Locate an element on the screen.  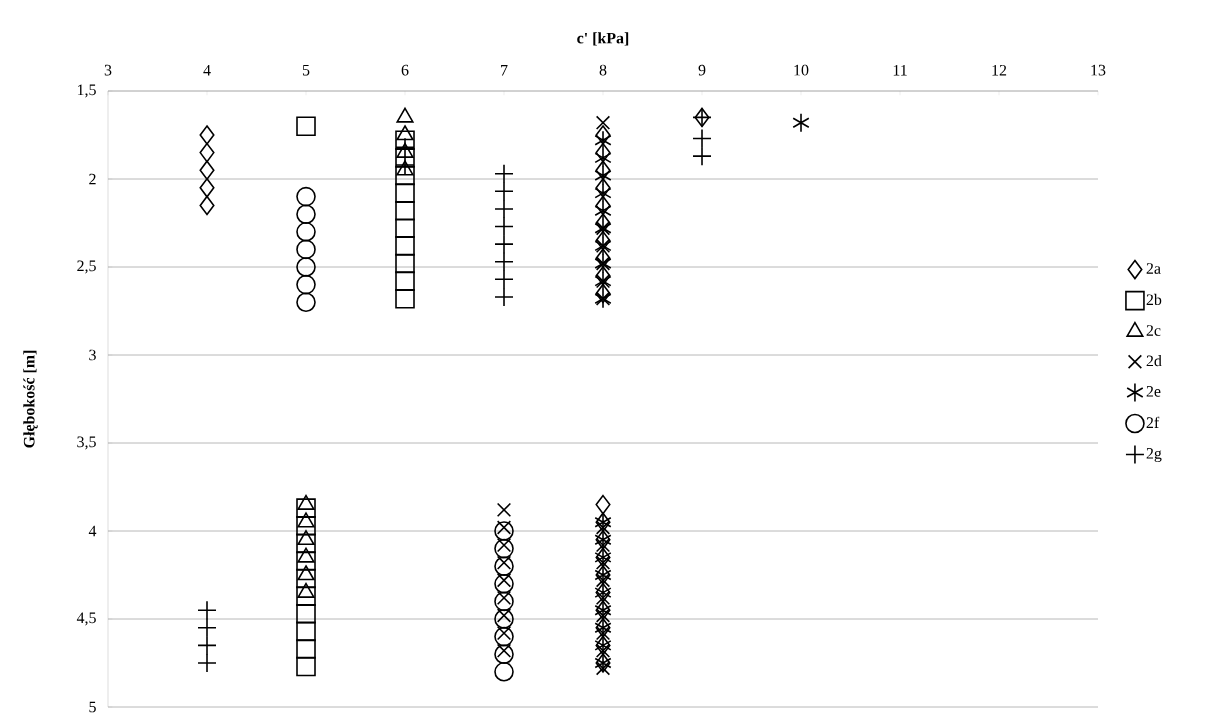
legend-label: 2c is located at coordinates (1153, 330).